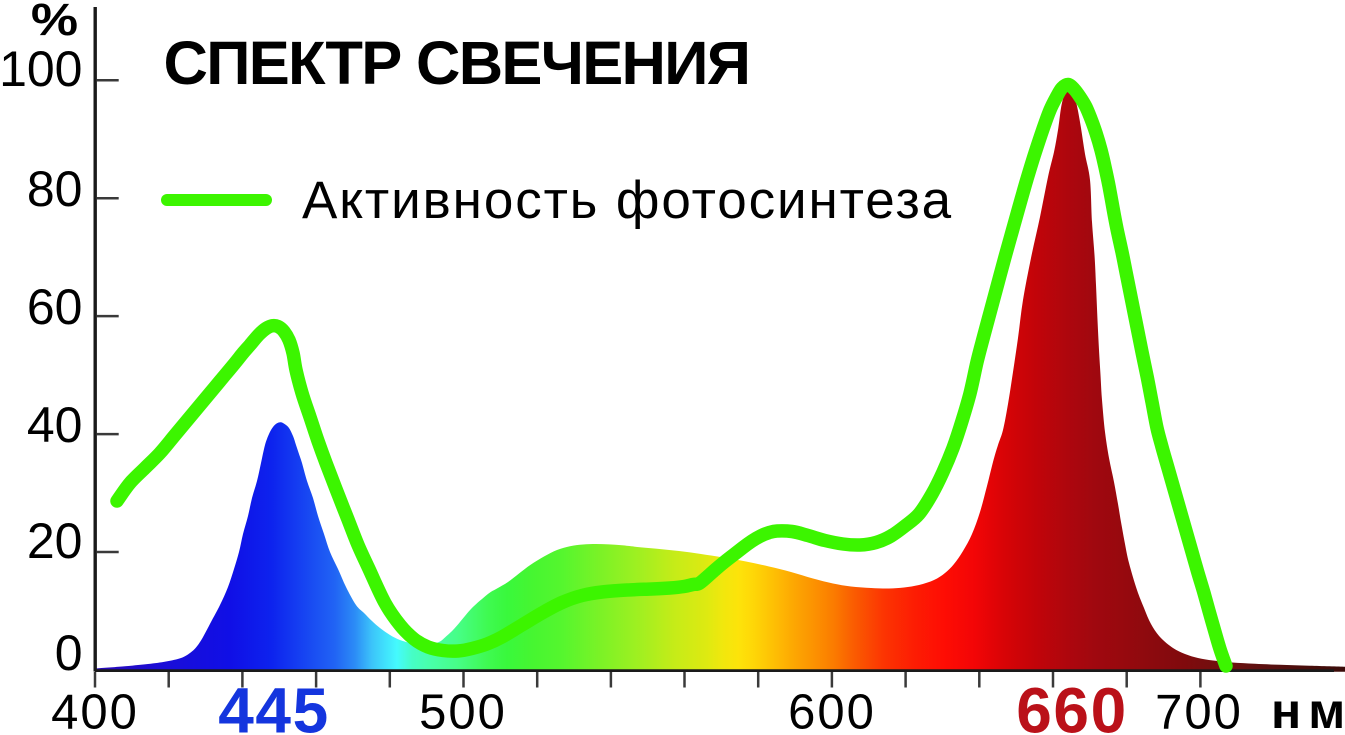 This screenshot has height=735, width=1345. I want to click on svg-text: Активность фотосинтеза, so click(627, 200).